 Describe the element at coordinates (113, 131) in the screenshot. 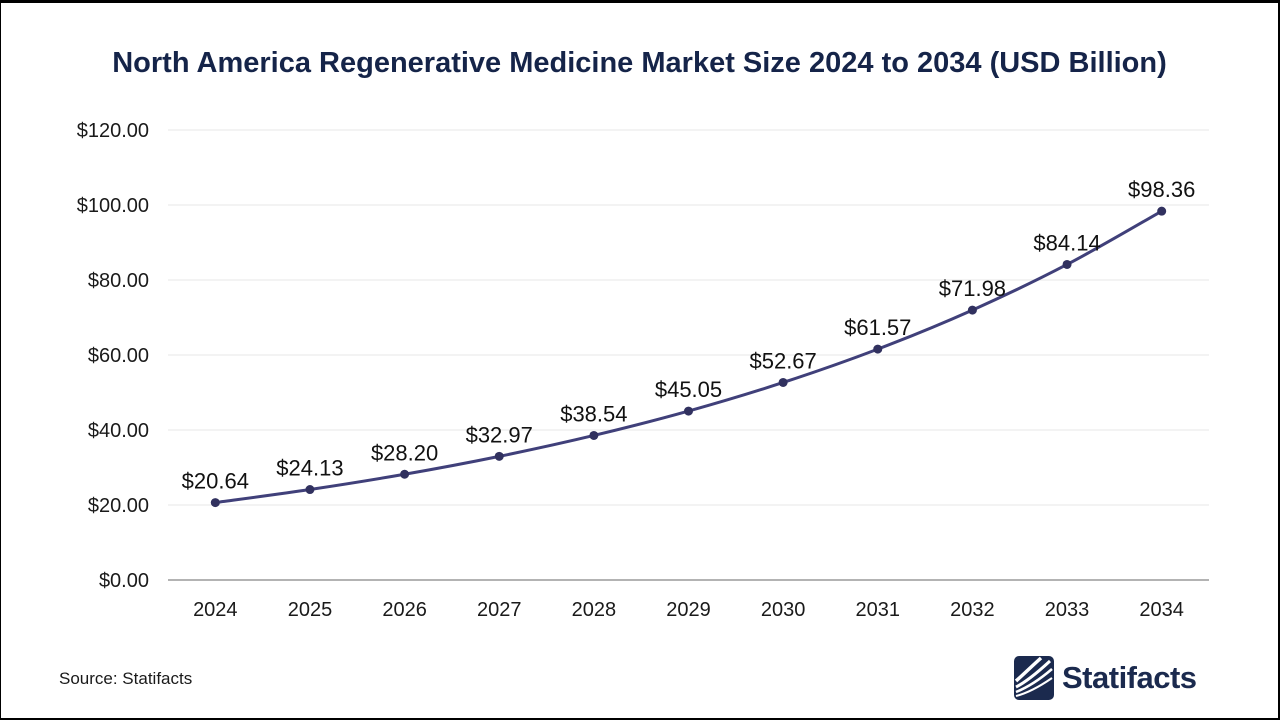

I see `y-tick-label: $120.00` at that location.